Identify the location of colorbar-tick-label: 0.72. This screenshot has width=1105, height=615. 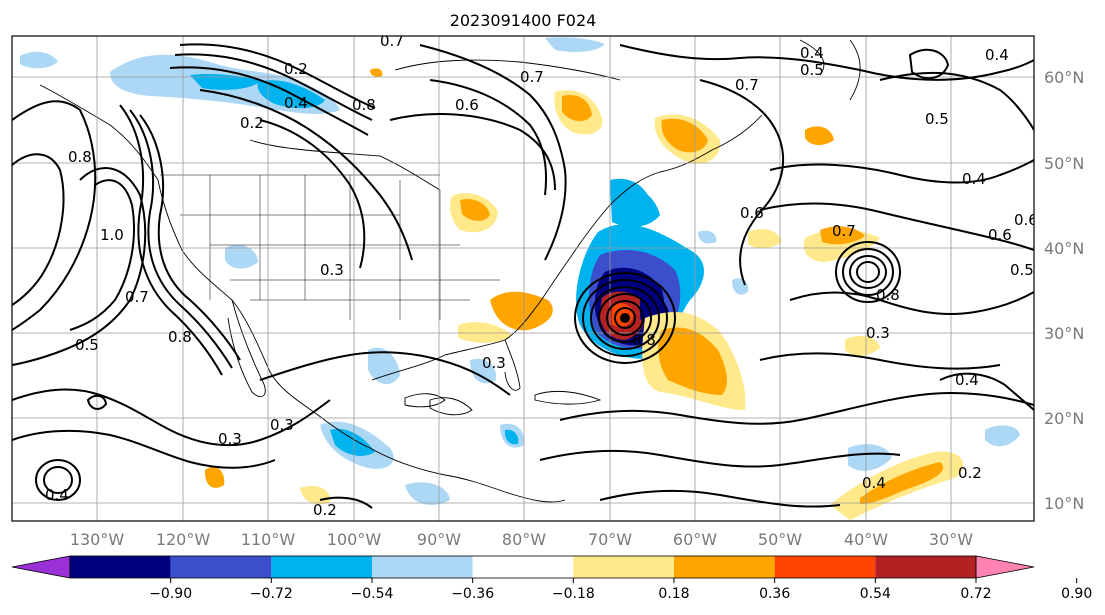
(975, 594).